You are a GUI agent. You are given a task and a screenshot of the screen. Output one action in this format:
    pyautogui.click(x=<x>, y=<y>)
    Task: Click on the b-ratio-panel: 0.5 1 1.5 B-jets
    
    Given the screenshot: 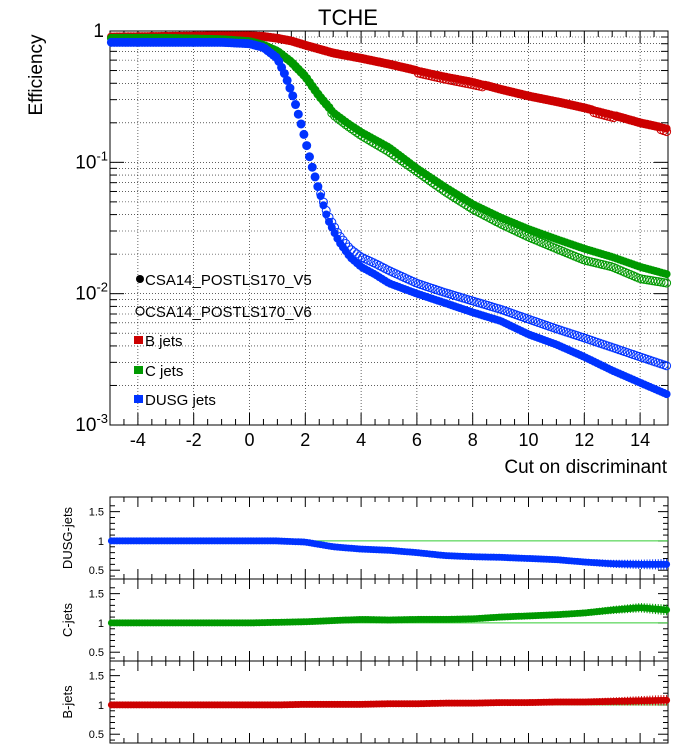 What is the action you would take?
    pyautogui.click(x=365, y=702)
    